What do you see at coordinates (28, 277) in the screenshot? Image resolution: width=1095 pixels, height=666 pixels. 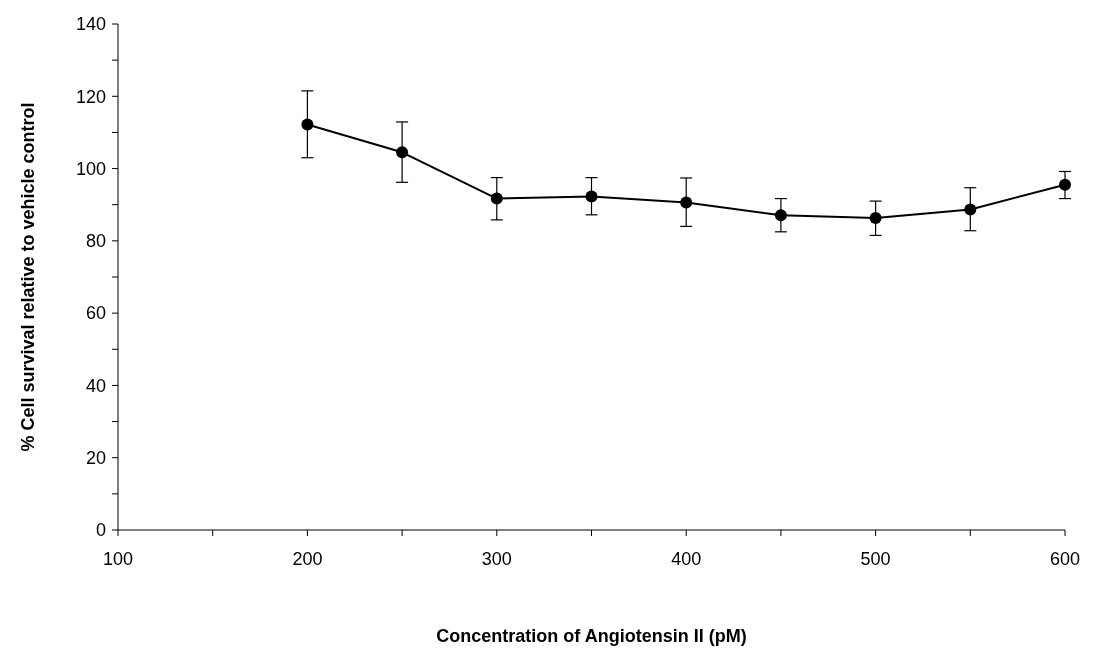 I see `y-axis-title: % Cell survival relative to vehicle control` at bounding box center [28, 277].